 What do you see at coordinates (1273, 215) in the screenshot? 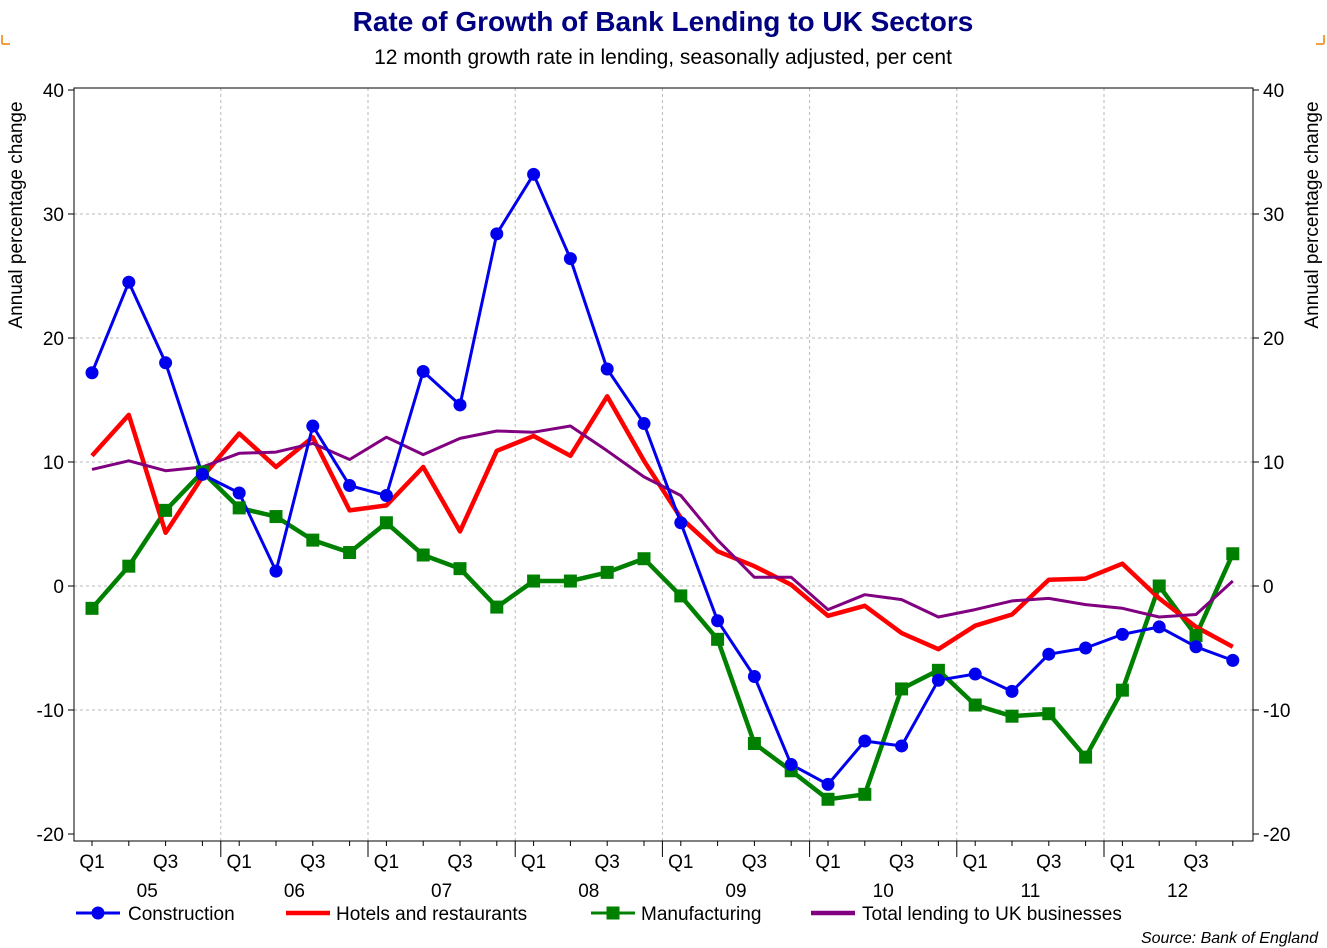
I see `y-tick-label-right: 30` at bounding box center [1273, 215].